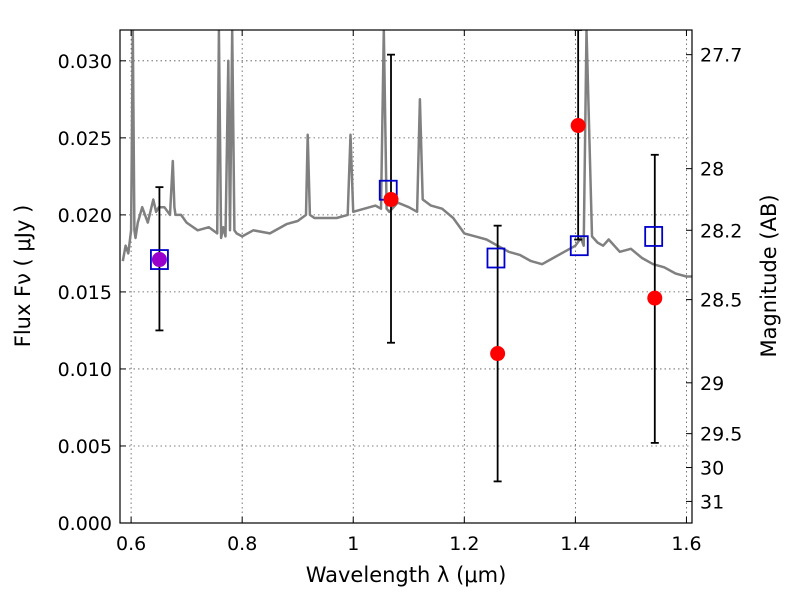 The image size is (800, 600). Describe the element at coordinates (85, 370) in the screenshot. I see `y-tick-label-2: 0.010` at that location.